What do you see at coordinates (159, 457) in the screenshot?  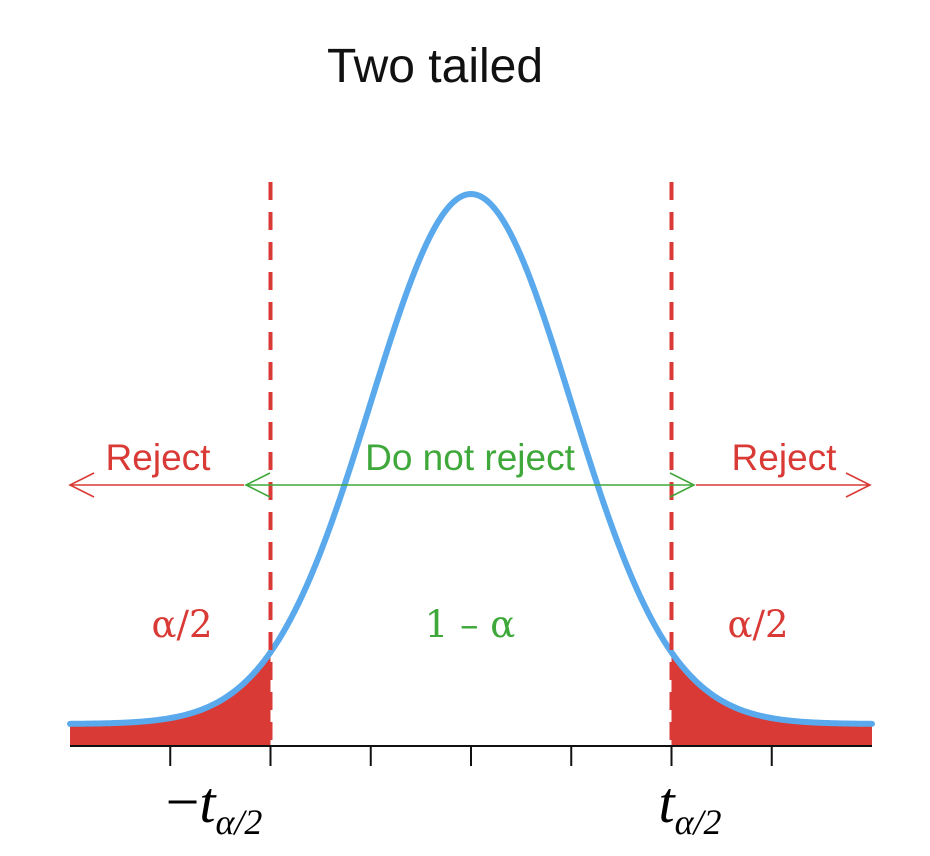 I see `reject-left-label: Reject` at bounding box center [159, 457].